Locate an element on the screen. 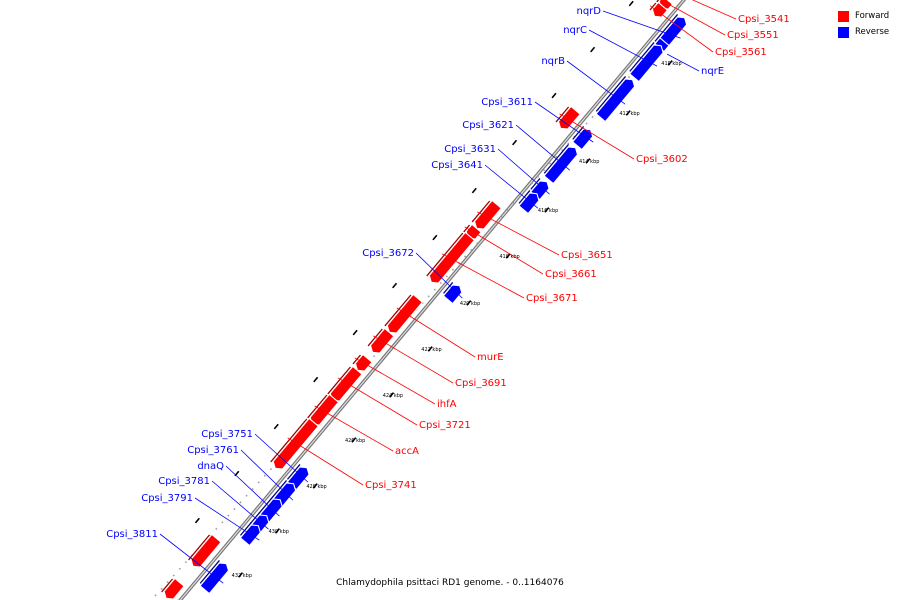 The width and height of the screenshot is (900, 600). legend-forward: Forward is located at coordinates (863, 16).